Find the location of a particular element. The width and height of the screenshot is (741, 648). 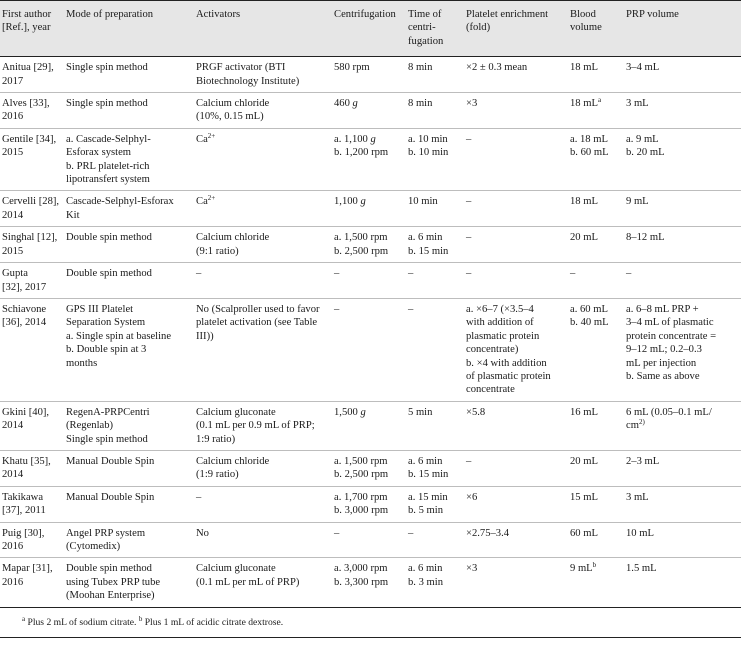

cell-blood-volume: 60 mL is located at coordinates (596, 540).